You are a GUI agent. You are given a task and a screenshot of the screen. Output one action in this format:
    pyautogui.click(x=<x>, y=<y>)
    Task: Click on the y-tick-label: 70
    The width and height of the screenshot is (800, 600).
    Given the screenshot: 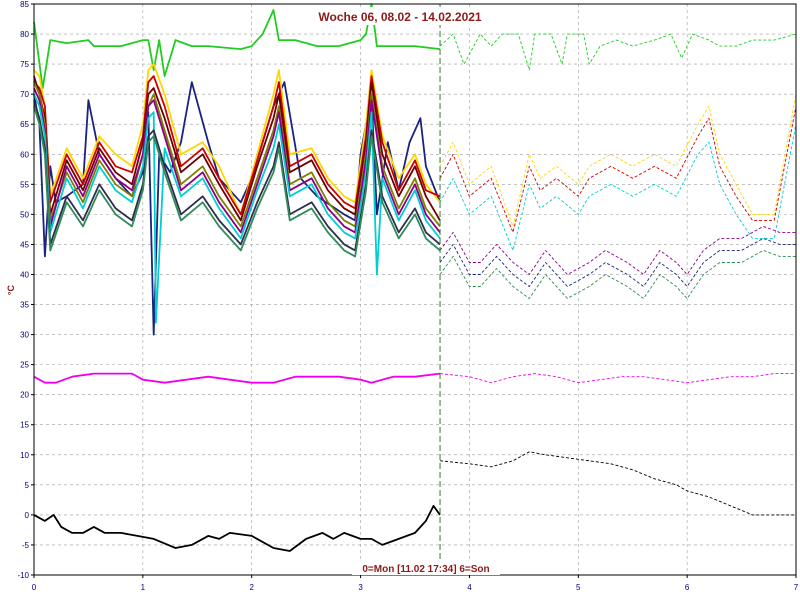 What is the action you would take?
    pyautogui.click(x=24, y=94)
    